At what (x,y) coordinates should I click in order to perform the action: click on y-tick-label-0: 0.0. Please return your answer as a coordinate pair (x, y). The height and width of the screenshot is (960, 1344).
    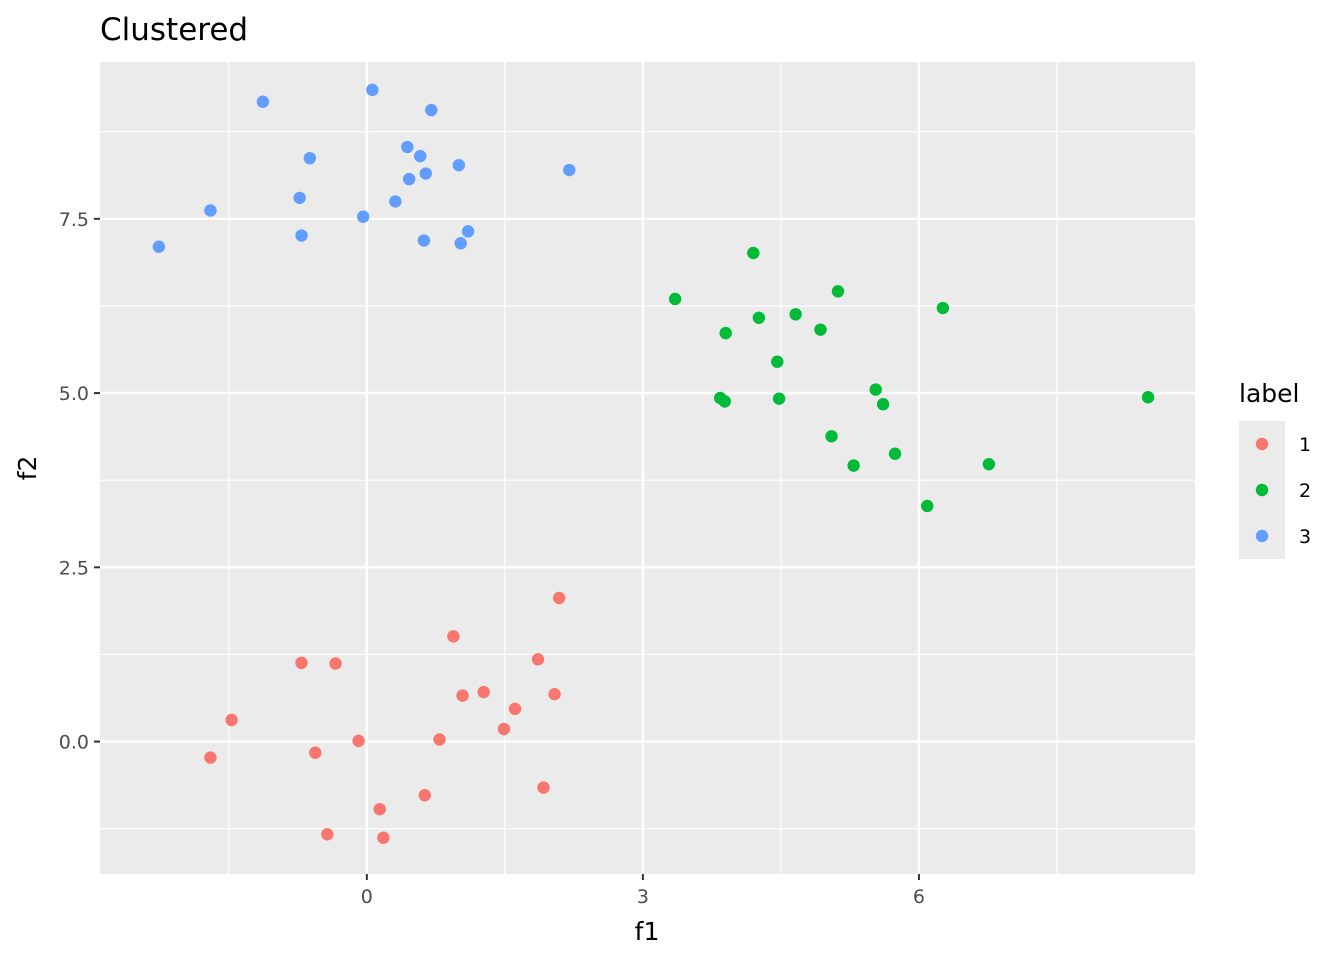
    Looking at the image, I should click on (74, 743).